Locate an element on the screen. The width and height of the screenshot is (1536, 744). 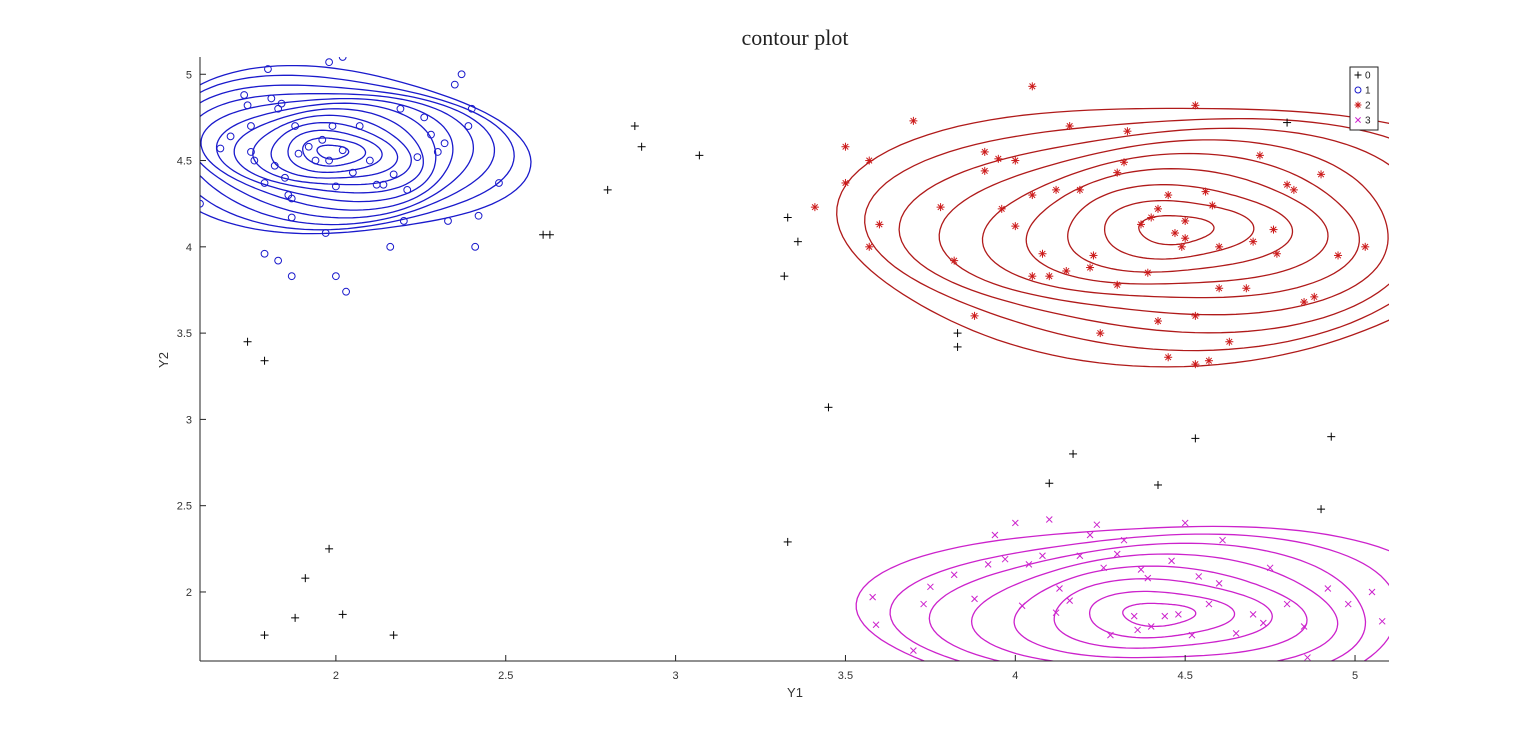
y-axis-label: Y2 is located at coordinates (163, 360).